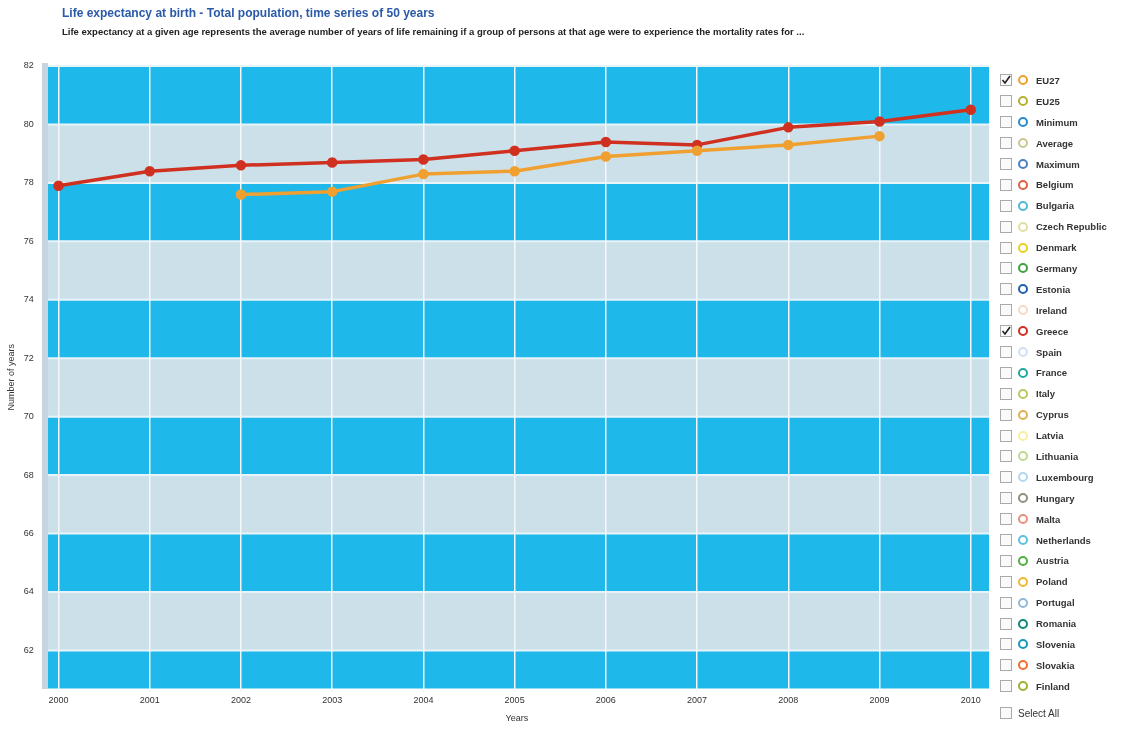  What do you see at coordinates (514, 700) in the screenshot?
I see `x-tick-label: 2005` at bounding box center [514, 700].